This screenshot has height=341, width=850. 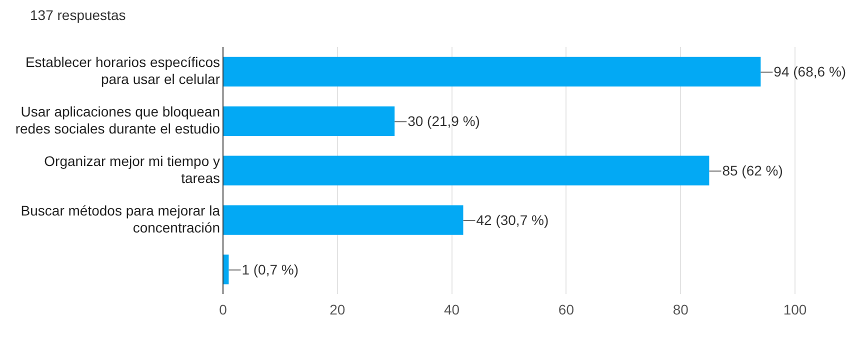 I want to click on y-tick-label: Usar aplicaciones que bloquean redes sociales durante el estudio, so click(x=117, y=120).